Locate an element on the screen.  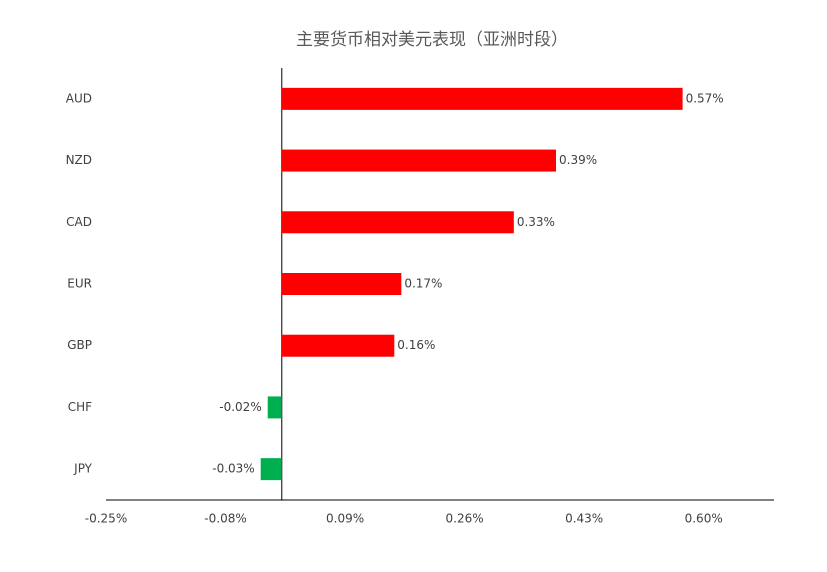
x-tick-label: -0.25% is located at coordinates (106, 519).